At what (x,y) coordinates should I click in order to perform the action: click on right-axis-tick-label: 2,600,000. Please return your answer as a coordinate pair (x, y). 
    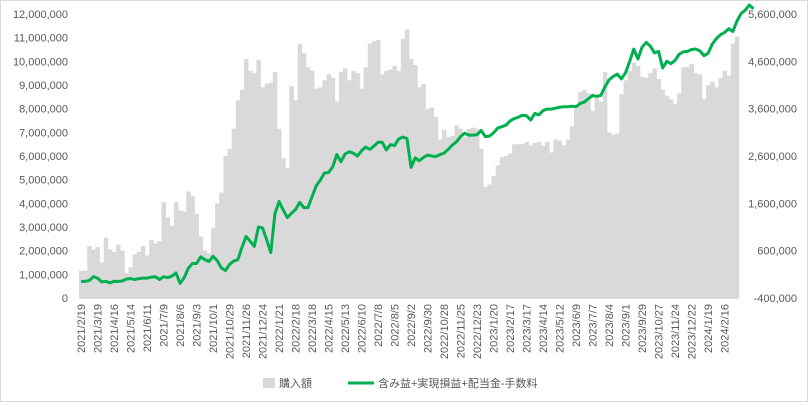
    Looking at the image, I should click on (772, 157).